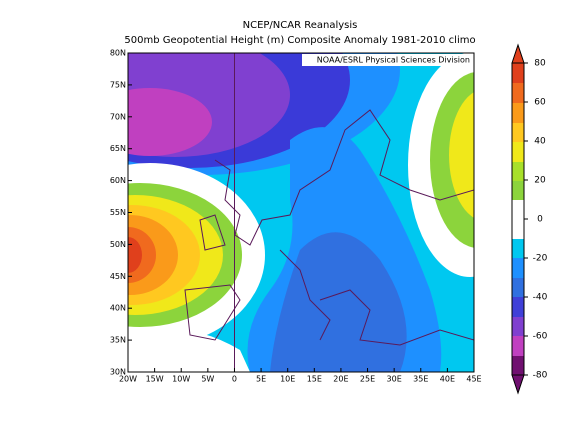  I want to click on colorbar-label: 80, so click(540, 64).